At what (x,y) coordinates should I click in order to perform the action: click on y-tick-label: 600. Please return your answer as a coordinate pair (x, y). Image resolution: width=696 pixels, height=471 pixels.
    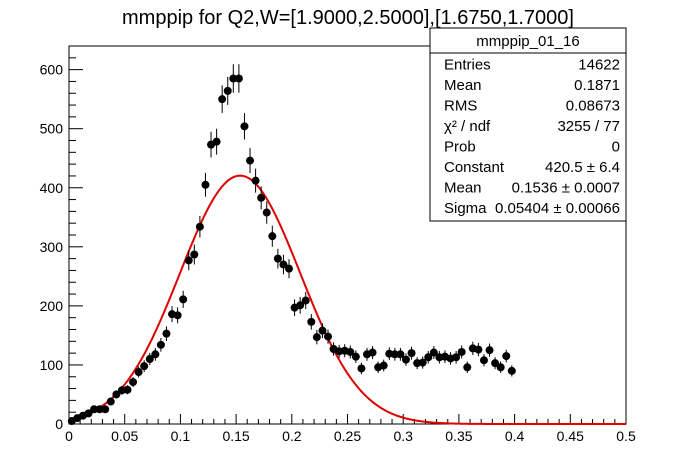
    Looking at the image, I should click on (52, 70).